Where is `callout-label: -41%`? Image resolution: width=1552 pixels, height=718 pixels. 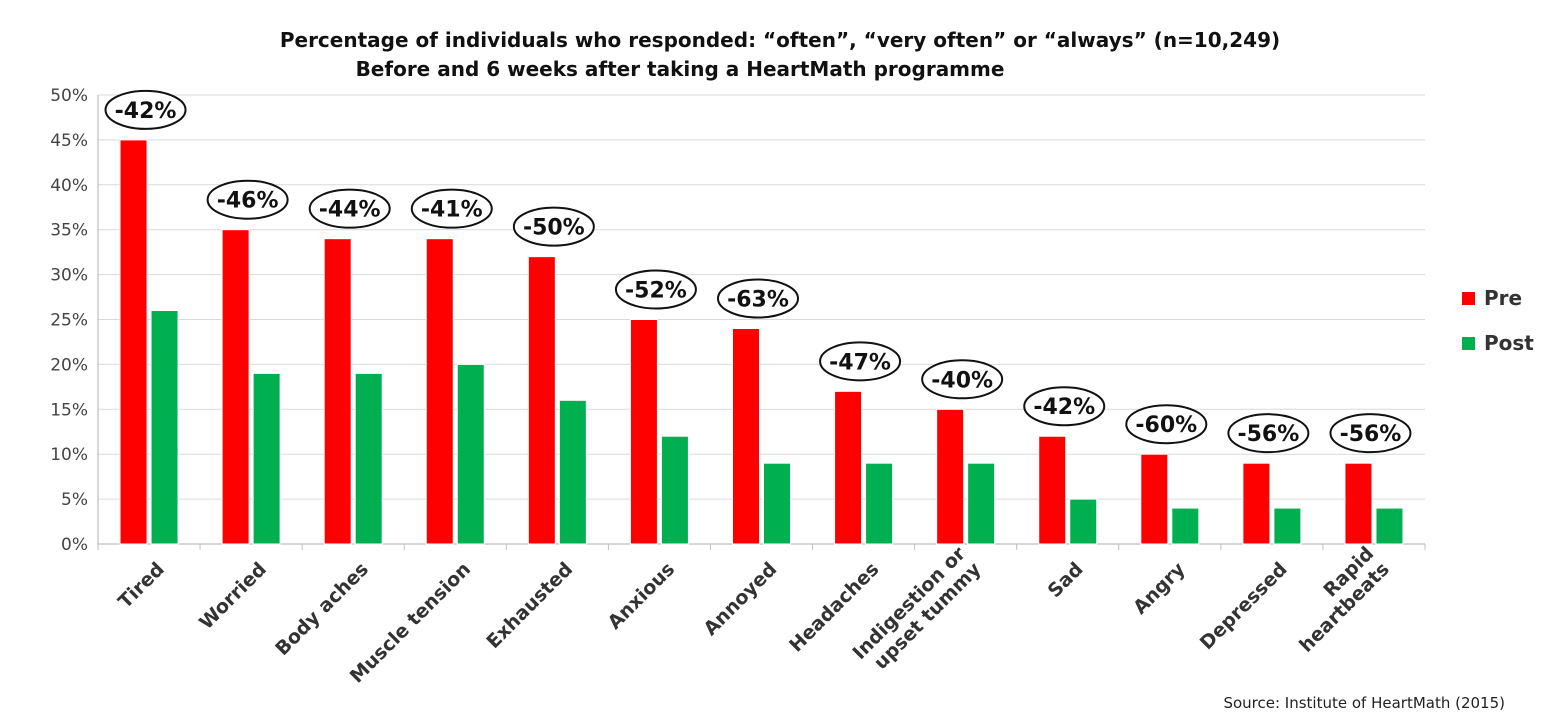 callout-label: -41% is located at coordinates (452, 210).